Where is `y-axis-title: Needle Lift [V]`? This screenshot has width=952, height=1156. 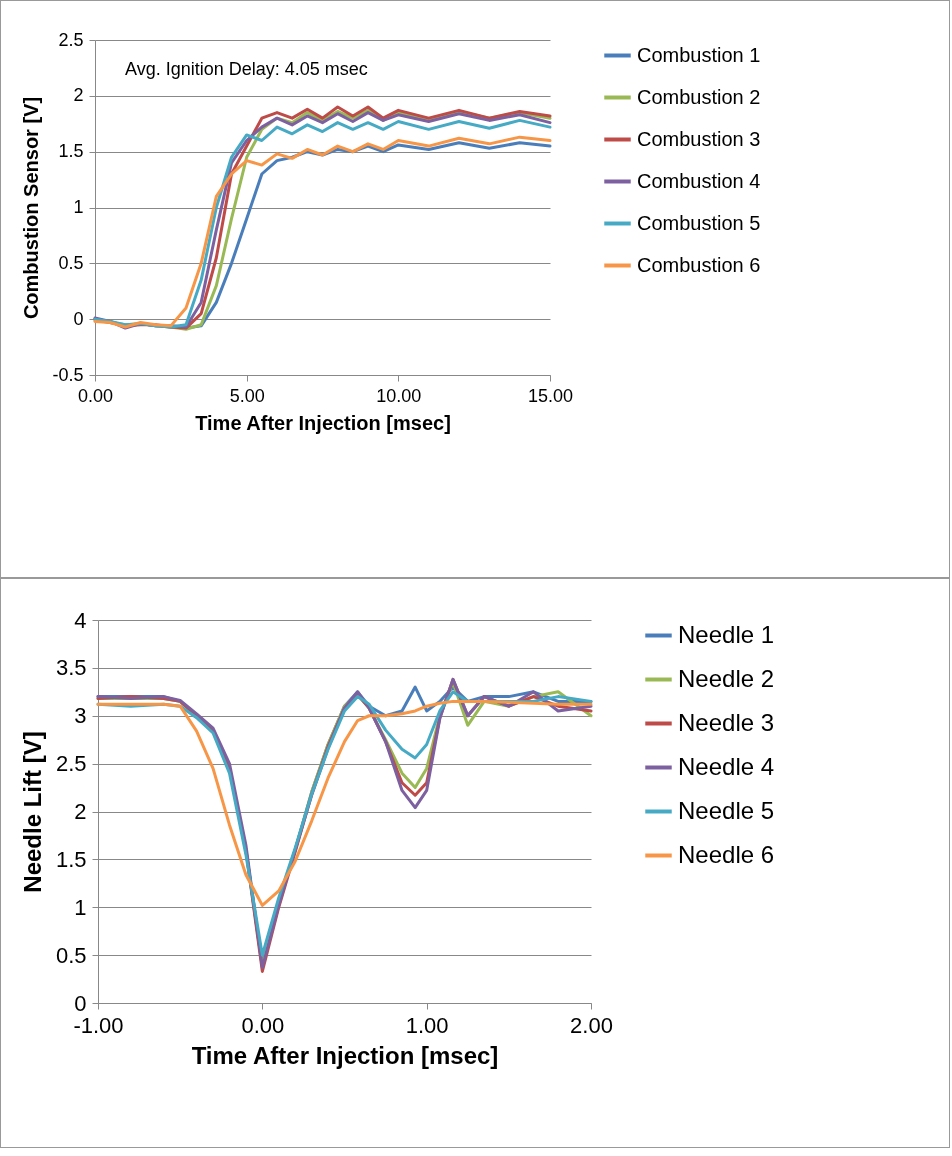
y-axis-title: Needle Lift [V] is located at coordinates (32, 812).